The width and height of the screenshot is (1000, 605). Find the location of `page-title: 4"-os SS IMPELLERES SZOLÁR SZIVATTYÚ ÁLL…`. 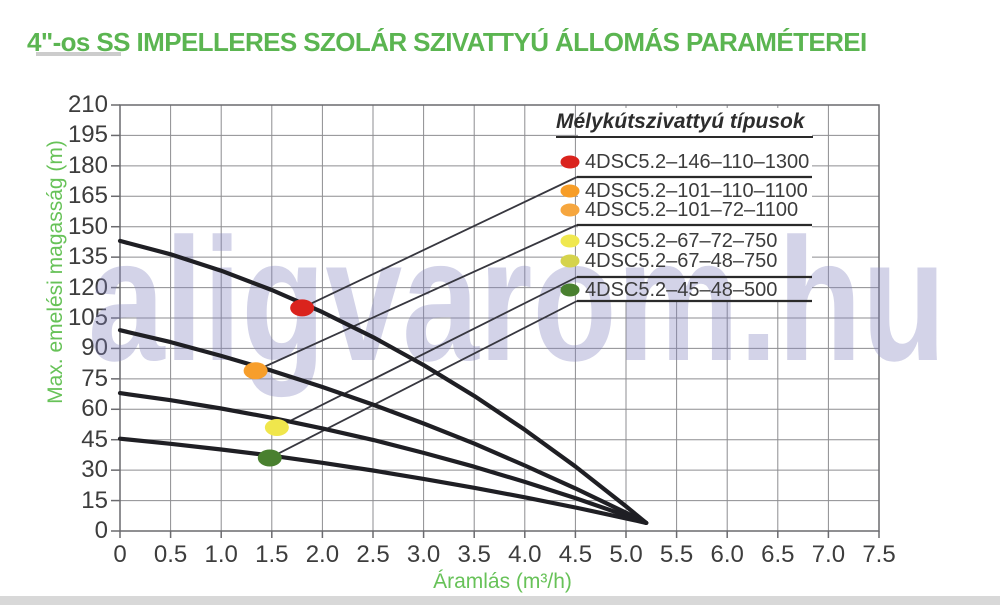

page-title: 4"-os SS IMPELLERES SZOLÁR SZIVATTYÚ ÁLL… is located at coordinates (447, 42).